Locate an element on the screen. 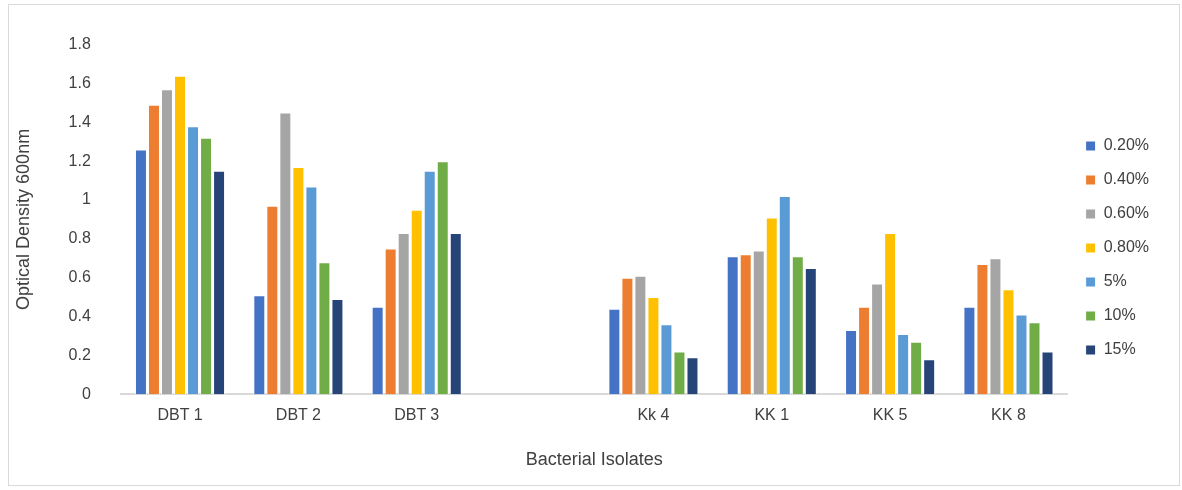  x-tick-label: DBT 1 is located at coordinates (180, 415).